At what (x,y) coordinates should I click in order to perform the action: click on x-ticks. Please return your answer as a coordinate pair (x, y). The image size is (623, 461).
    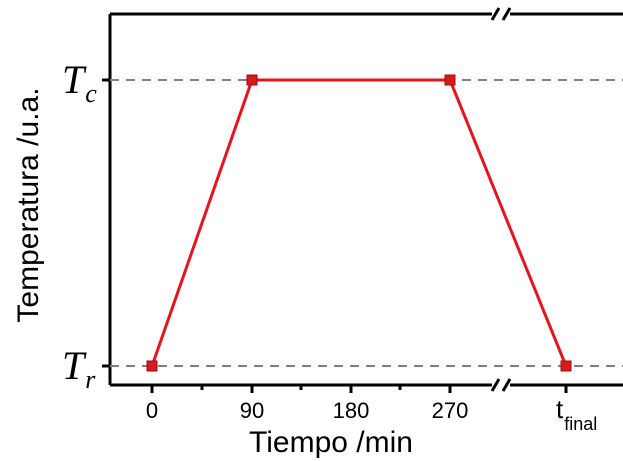
    Looking at the image, I should click on (359, 389).